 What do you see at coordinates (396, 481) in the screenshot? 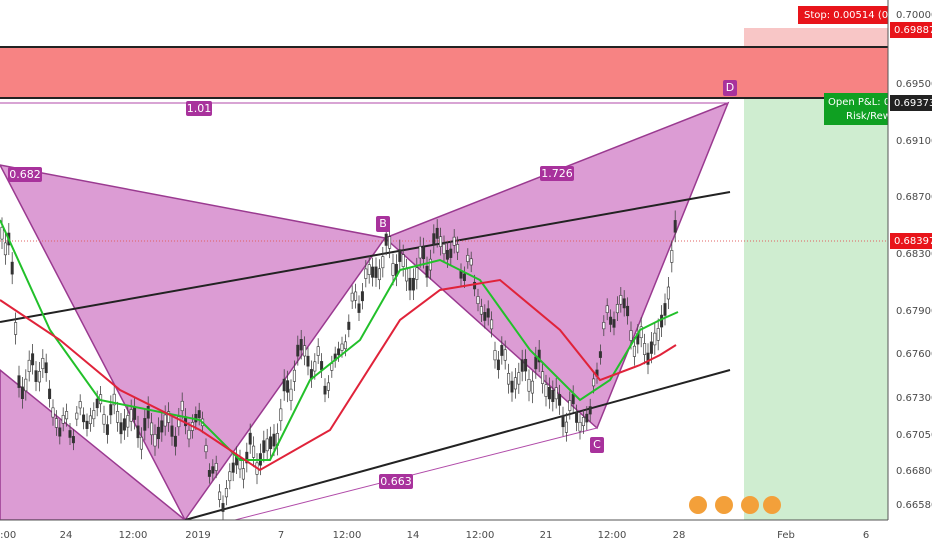
I see `ratio-label: 0.663` at bounding box center [396, 481].